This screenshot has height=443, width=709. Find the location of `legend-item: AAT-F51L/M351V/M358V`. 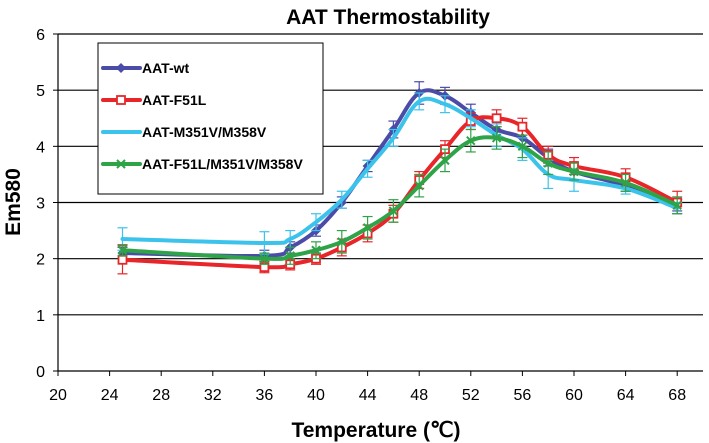

legend-item: AAT-F51L/M351V/M358V is located at coordinates (202, 164).